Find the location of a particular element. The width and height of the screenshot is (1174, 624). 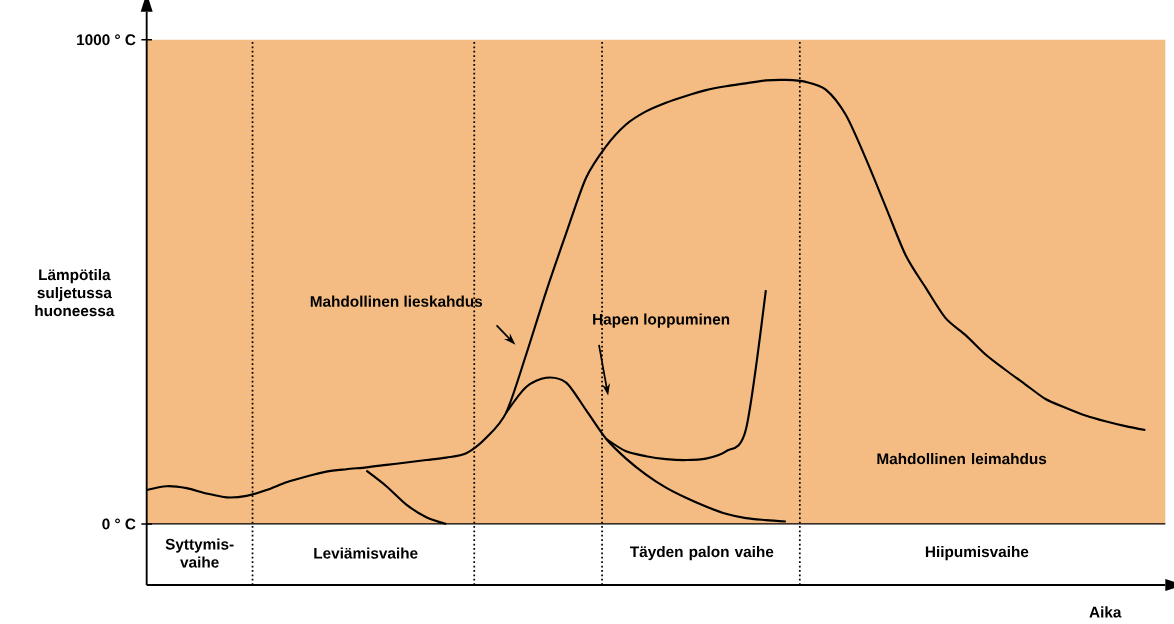

annotation: Leviämisvaihe is located at coordinates (366, 553).